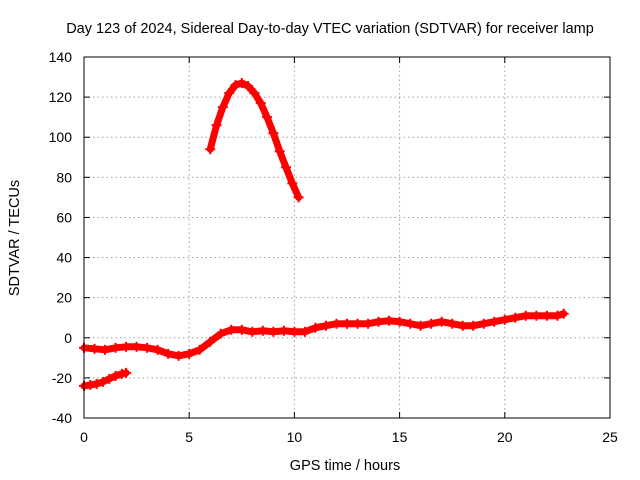 The height and width of the screenshot is (480, 640). Describe the element at coordinates (64, 217) in the screenshot. I see `y-tick-label: 60` at that location.